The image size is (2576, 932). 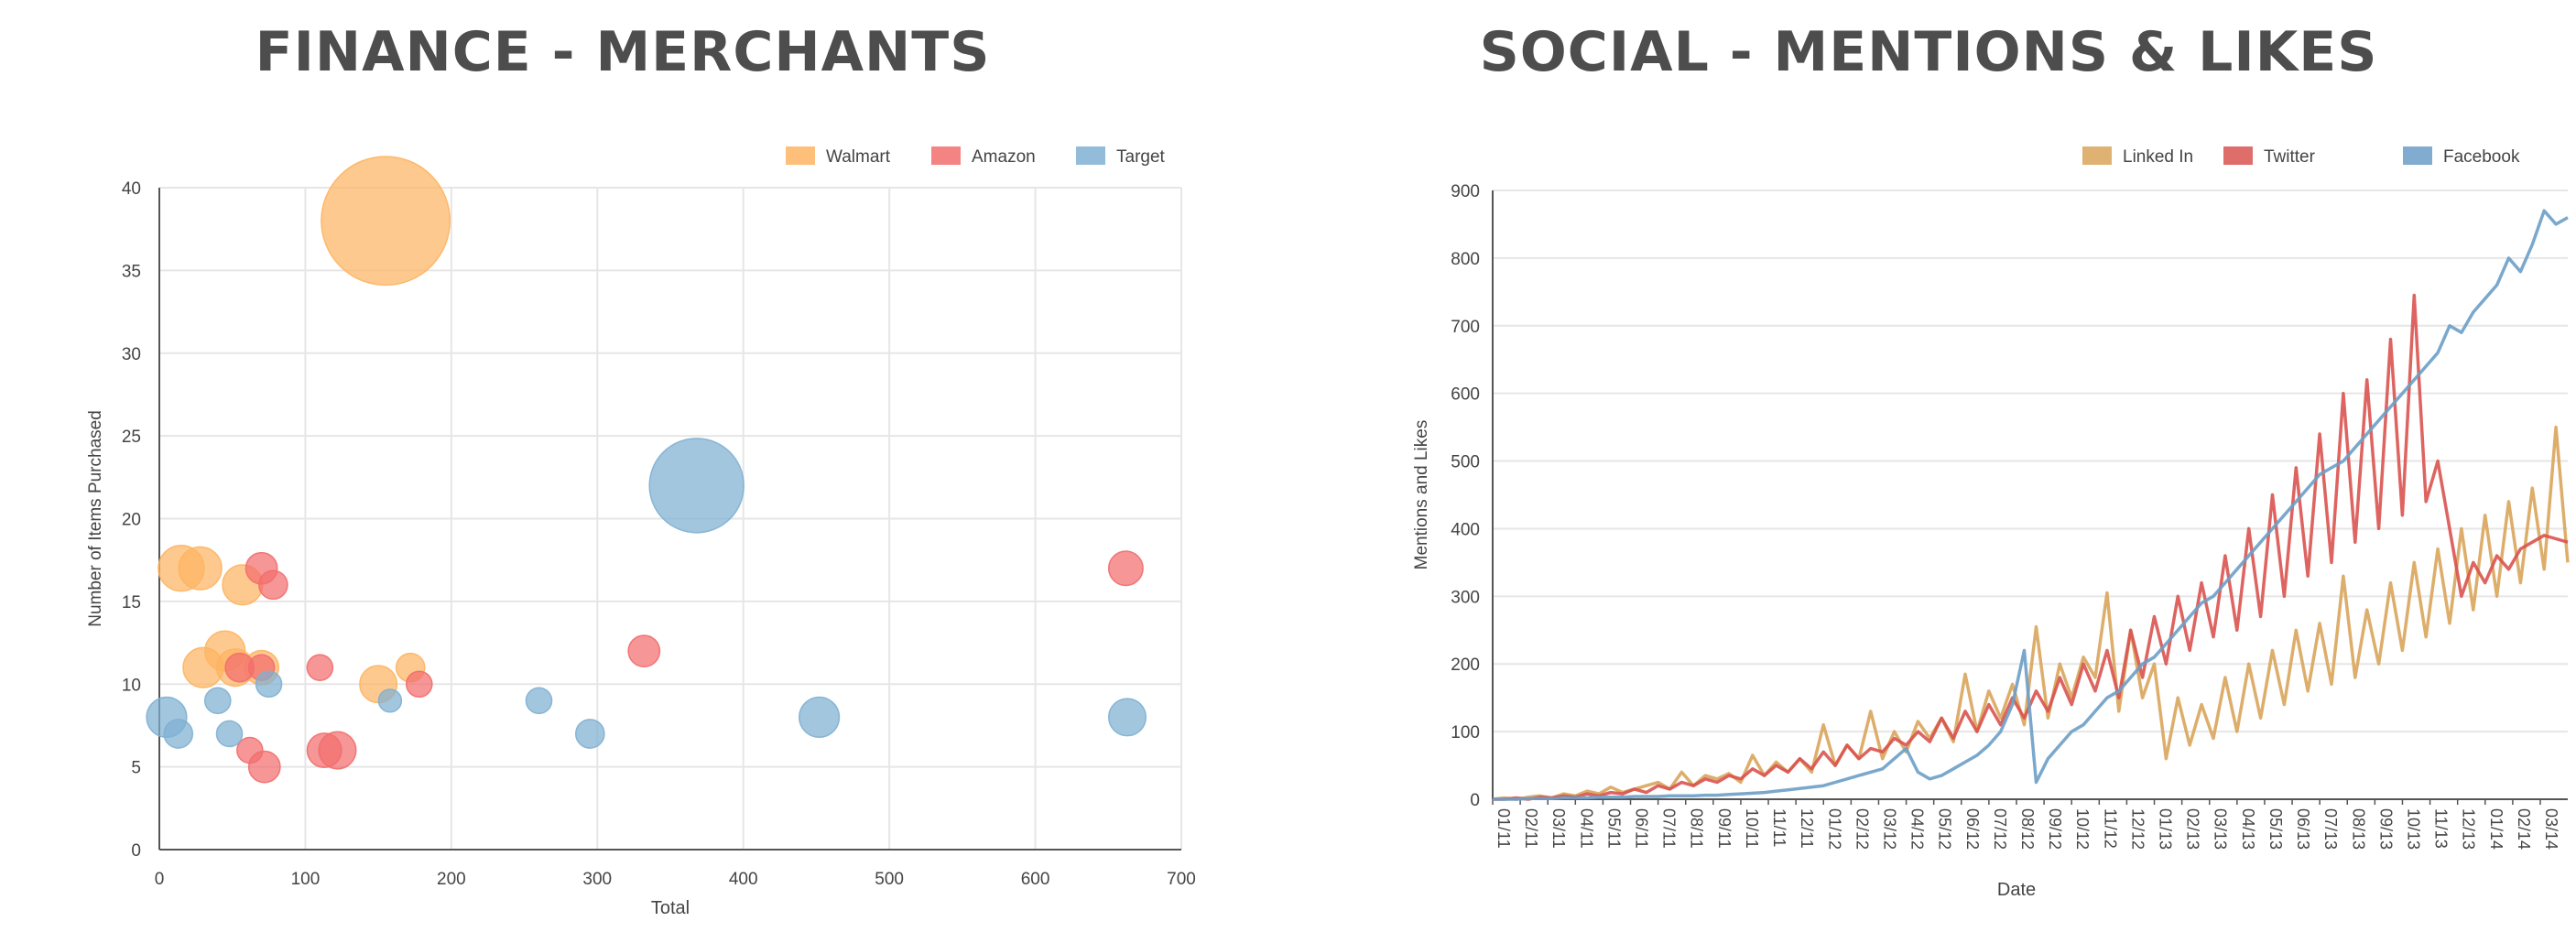 I want to click on y-tick-label: 300, so click(x=1465, y=597).